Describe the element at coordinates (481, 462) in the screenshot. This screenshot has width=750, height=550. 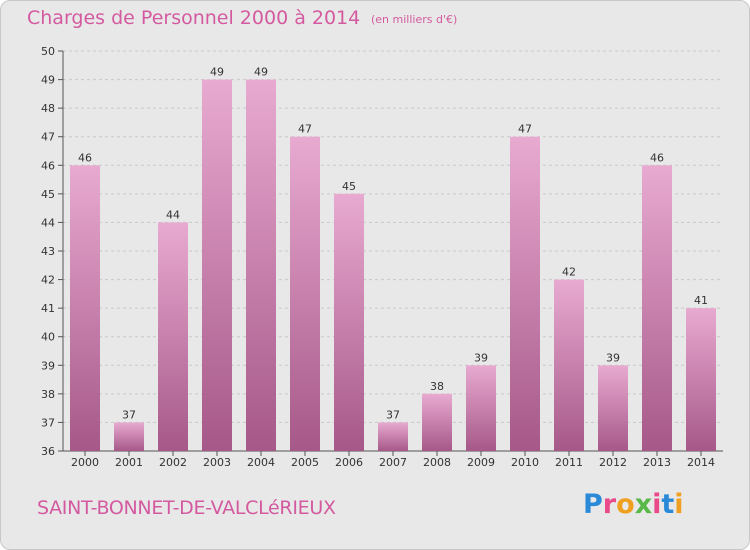
I see `x-tick-label: 2009` at that location.